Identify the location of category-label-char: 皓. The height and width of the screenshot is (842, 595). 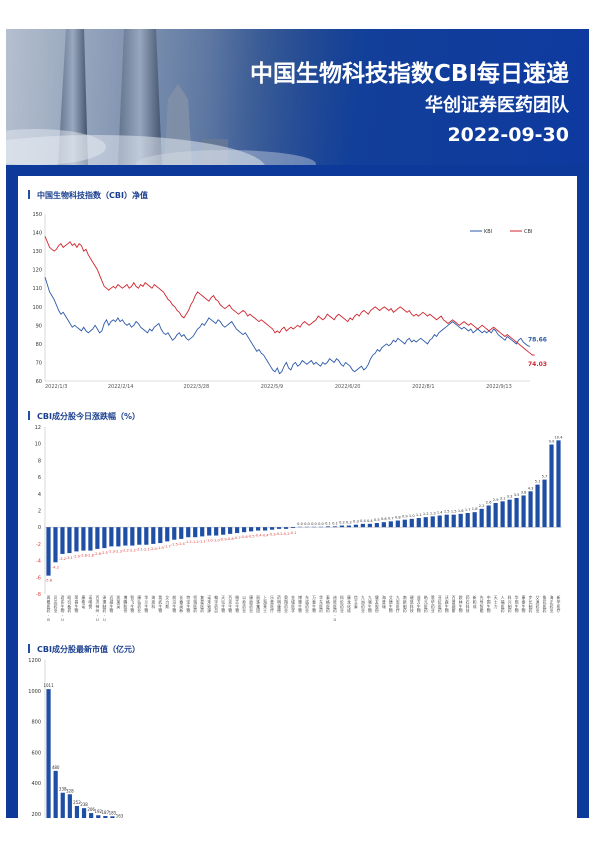
(426, 597).